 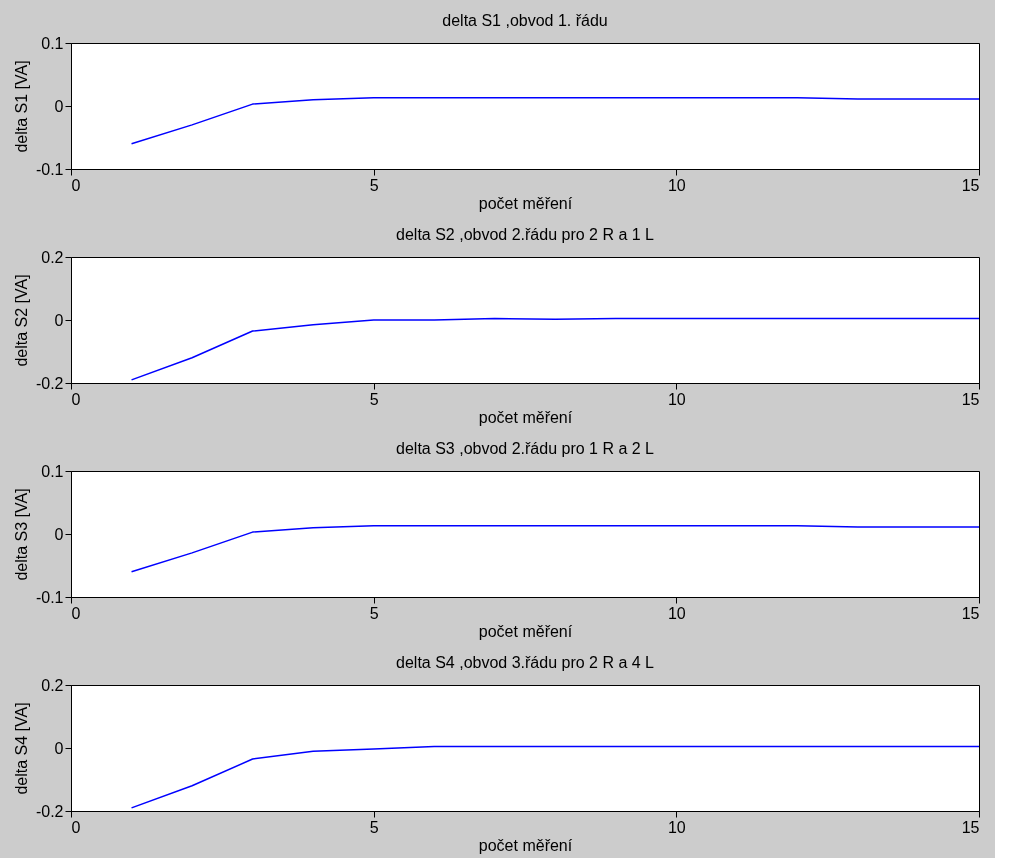 What do you see at coordinates (525, 234) in the screenshot?
I see `chart-title: delta S2 ,obvod 2.řádu pro 2 R a 1 L` at bounding box center [525, 234].